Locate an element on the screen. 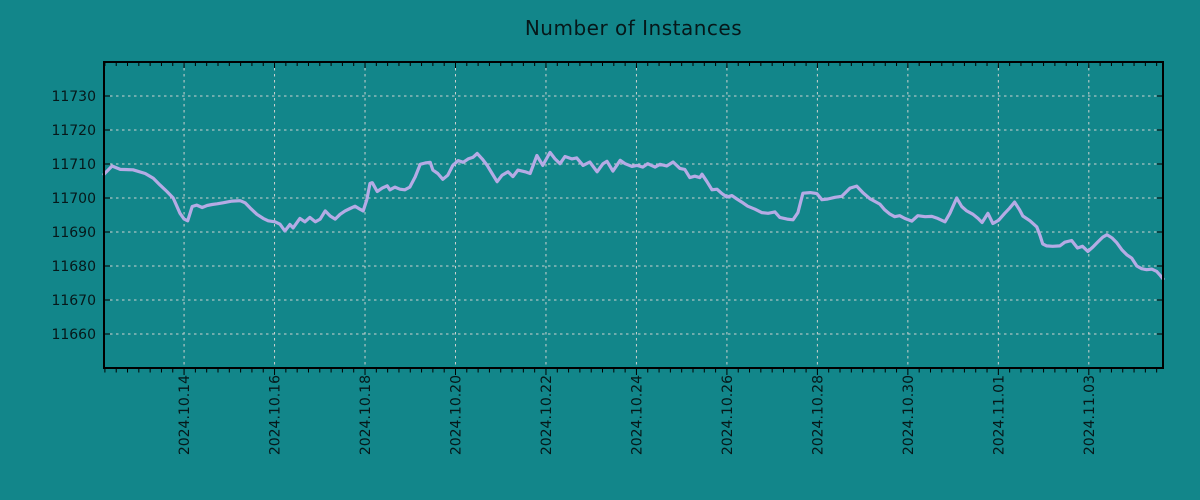 This screenshot has width=1200, height=500. chart-title: Number of Instances is located at coordinates (633, 28).